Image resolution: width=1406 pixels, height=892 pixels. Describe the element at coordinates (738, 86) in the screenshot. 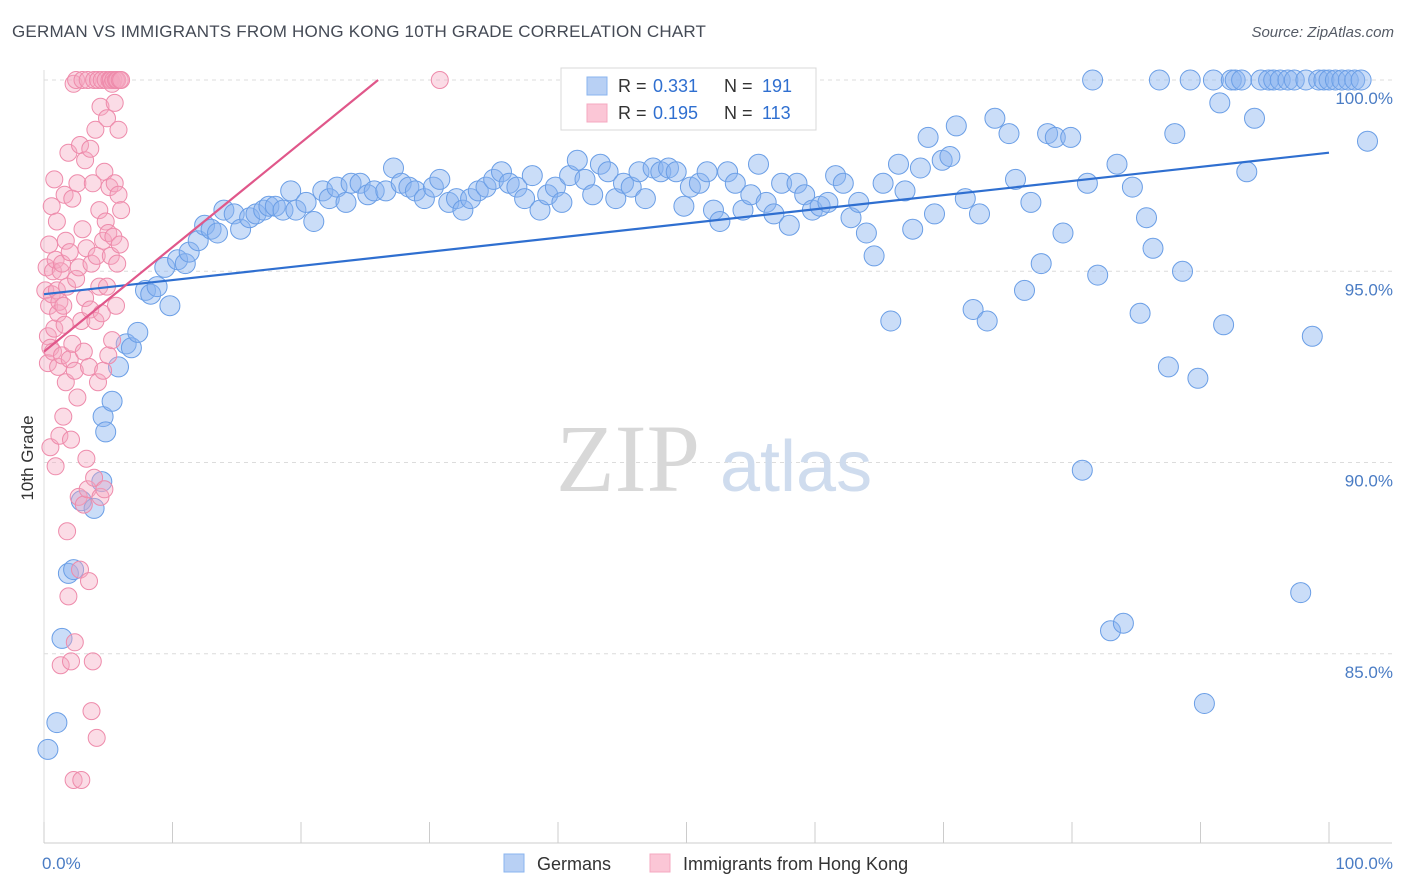

I see `stats-n-label-1: N =` at that location.